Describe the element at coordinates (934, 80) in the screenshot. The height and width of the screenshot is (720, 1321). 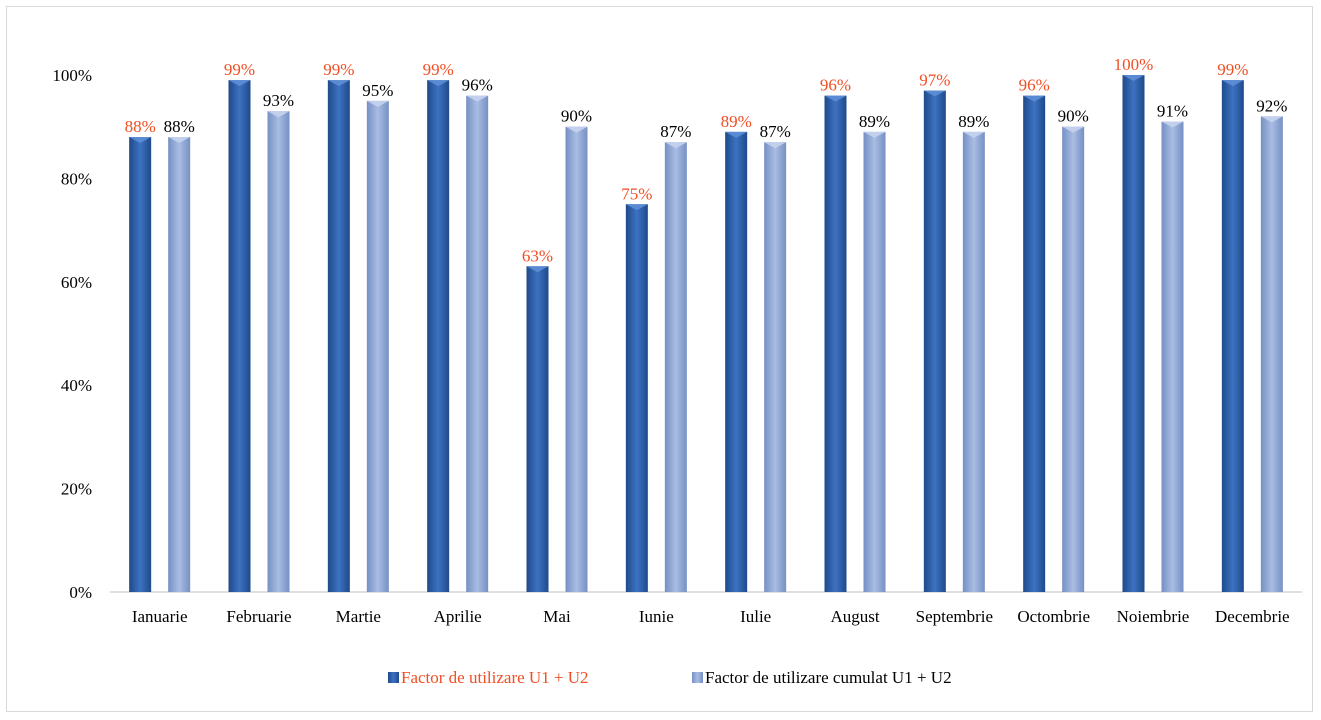
I see `data-label: 97%` at that location.